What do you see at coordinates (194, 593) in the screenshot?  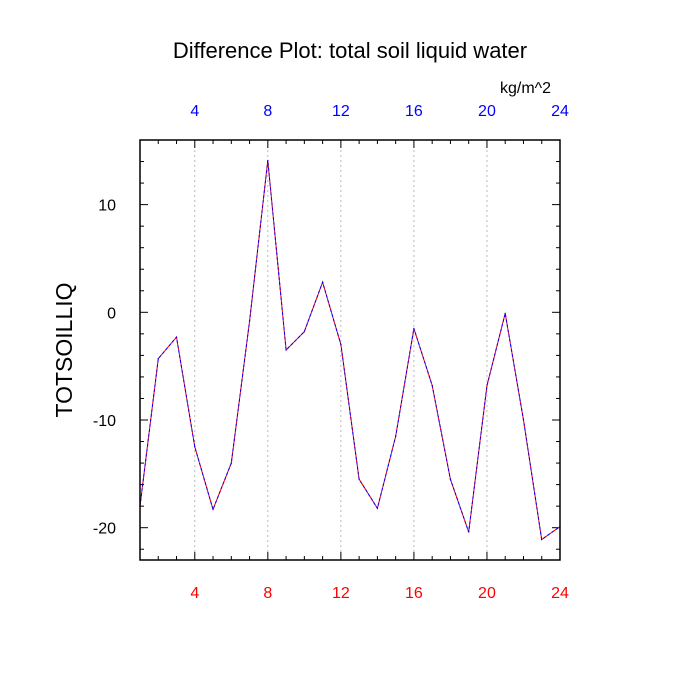 I see `x-tick-label-bottom: 4` at bounding box center [194, 593].